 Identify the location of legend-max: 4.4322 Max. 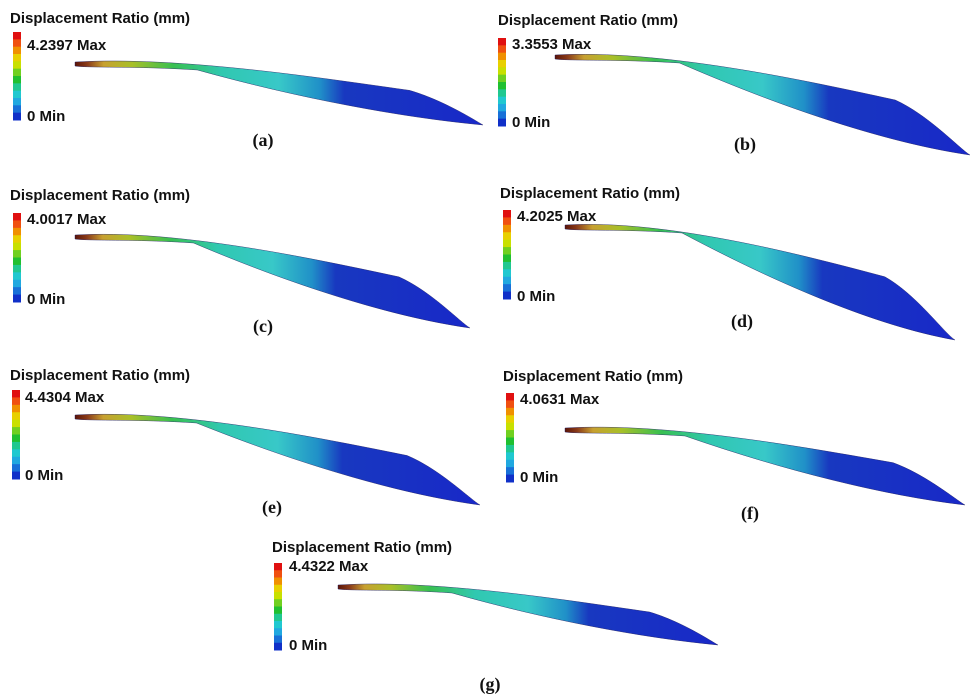
(329, 566).